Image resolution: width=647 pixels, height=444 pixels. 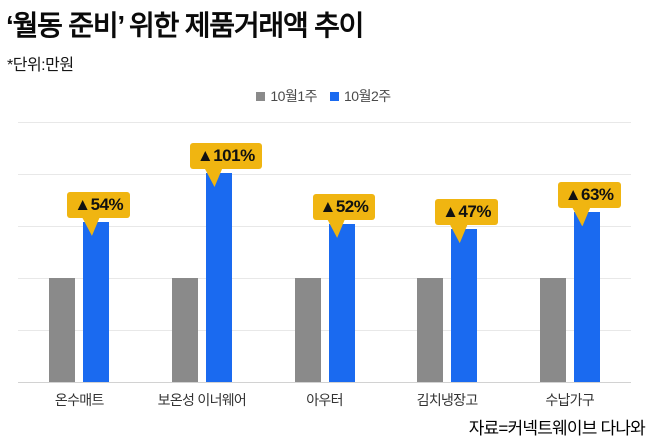 I want to click on x-axis-label: 보온성 이너웨어, so click(x=202, y=400).